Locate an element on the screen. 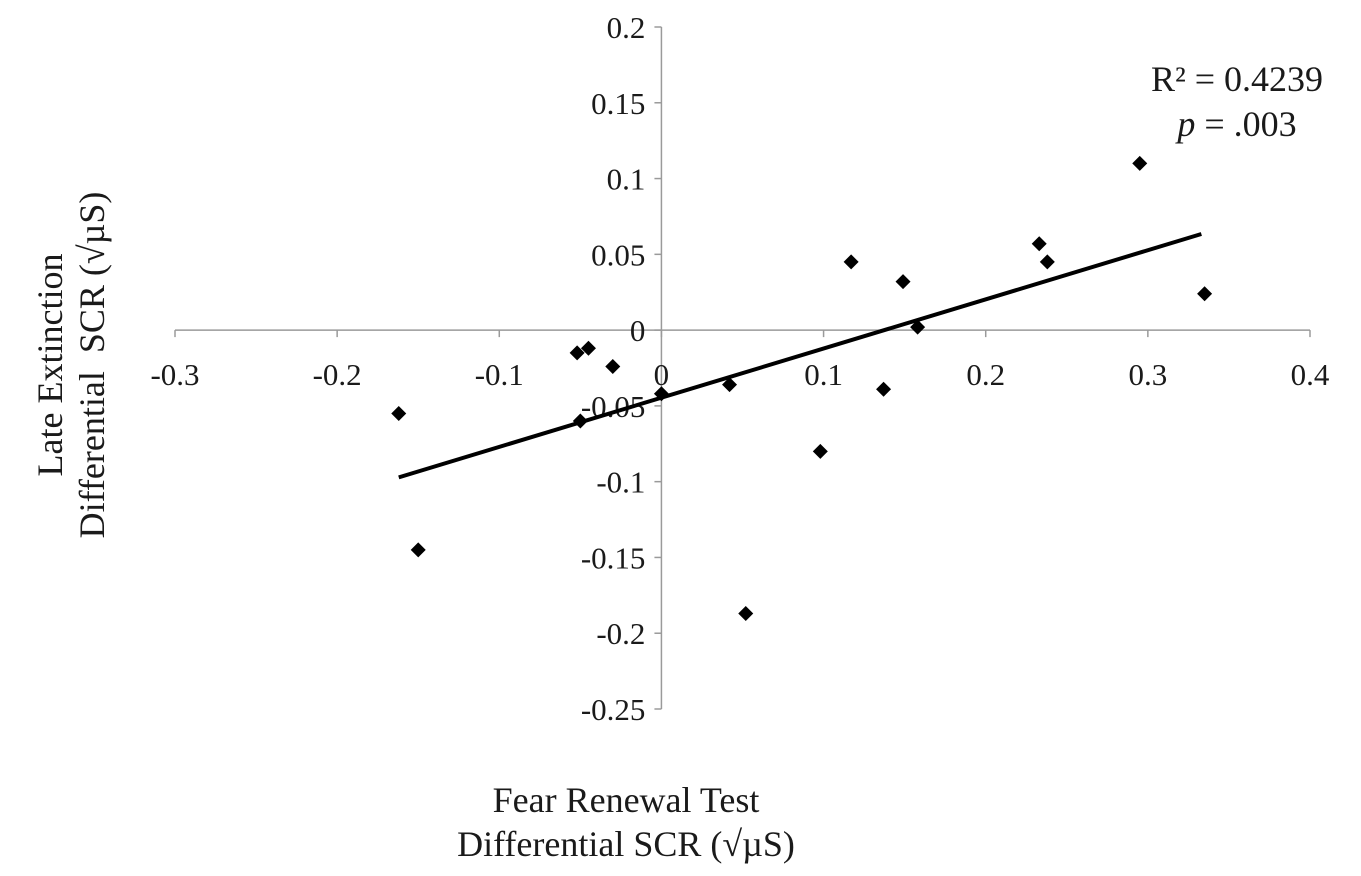  x-tick-label: 0.1 is located at coordinates (823, 374).